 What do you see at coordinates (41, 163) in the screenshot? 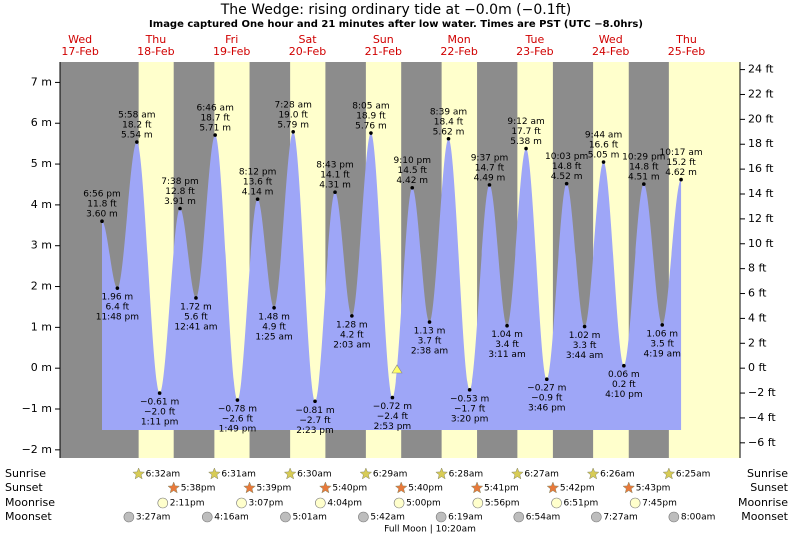
I see `y-tick-label: 5 m` at bounding box center [41, 163].